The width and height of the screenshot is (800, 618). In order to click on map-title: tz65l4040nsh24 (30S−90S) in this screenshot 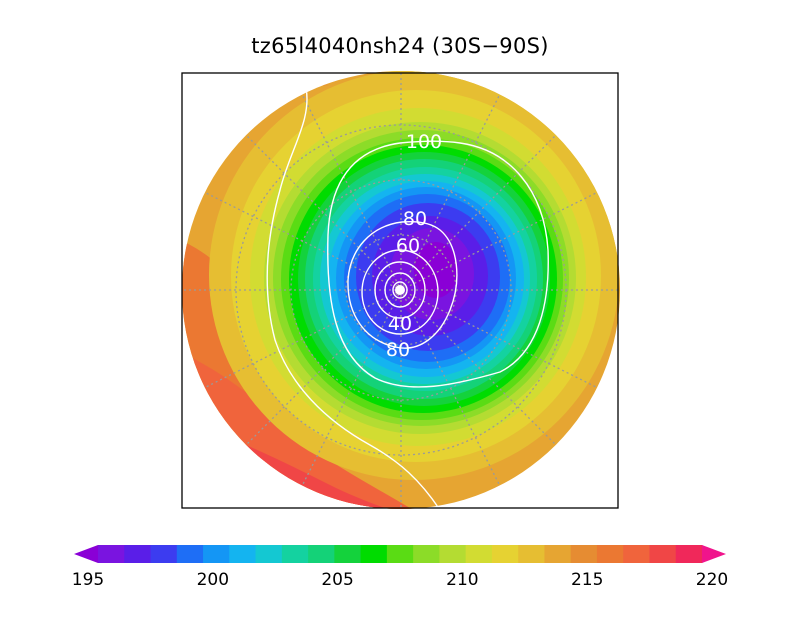, I will do `click(400, 46)`.